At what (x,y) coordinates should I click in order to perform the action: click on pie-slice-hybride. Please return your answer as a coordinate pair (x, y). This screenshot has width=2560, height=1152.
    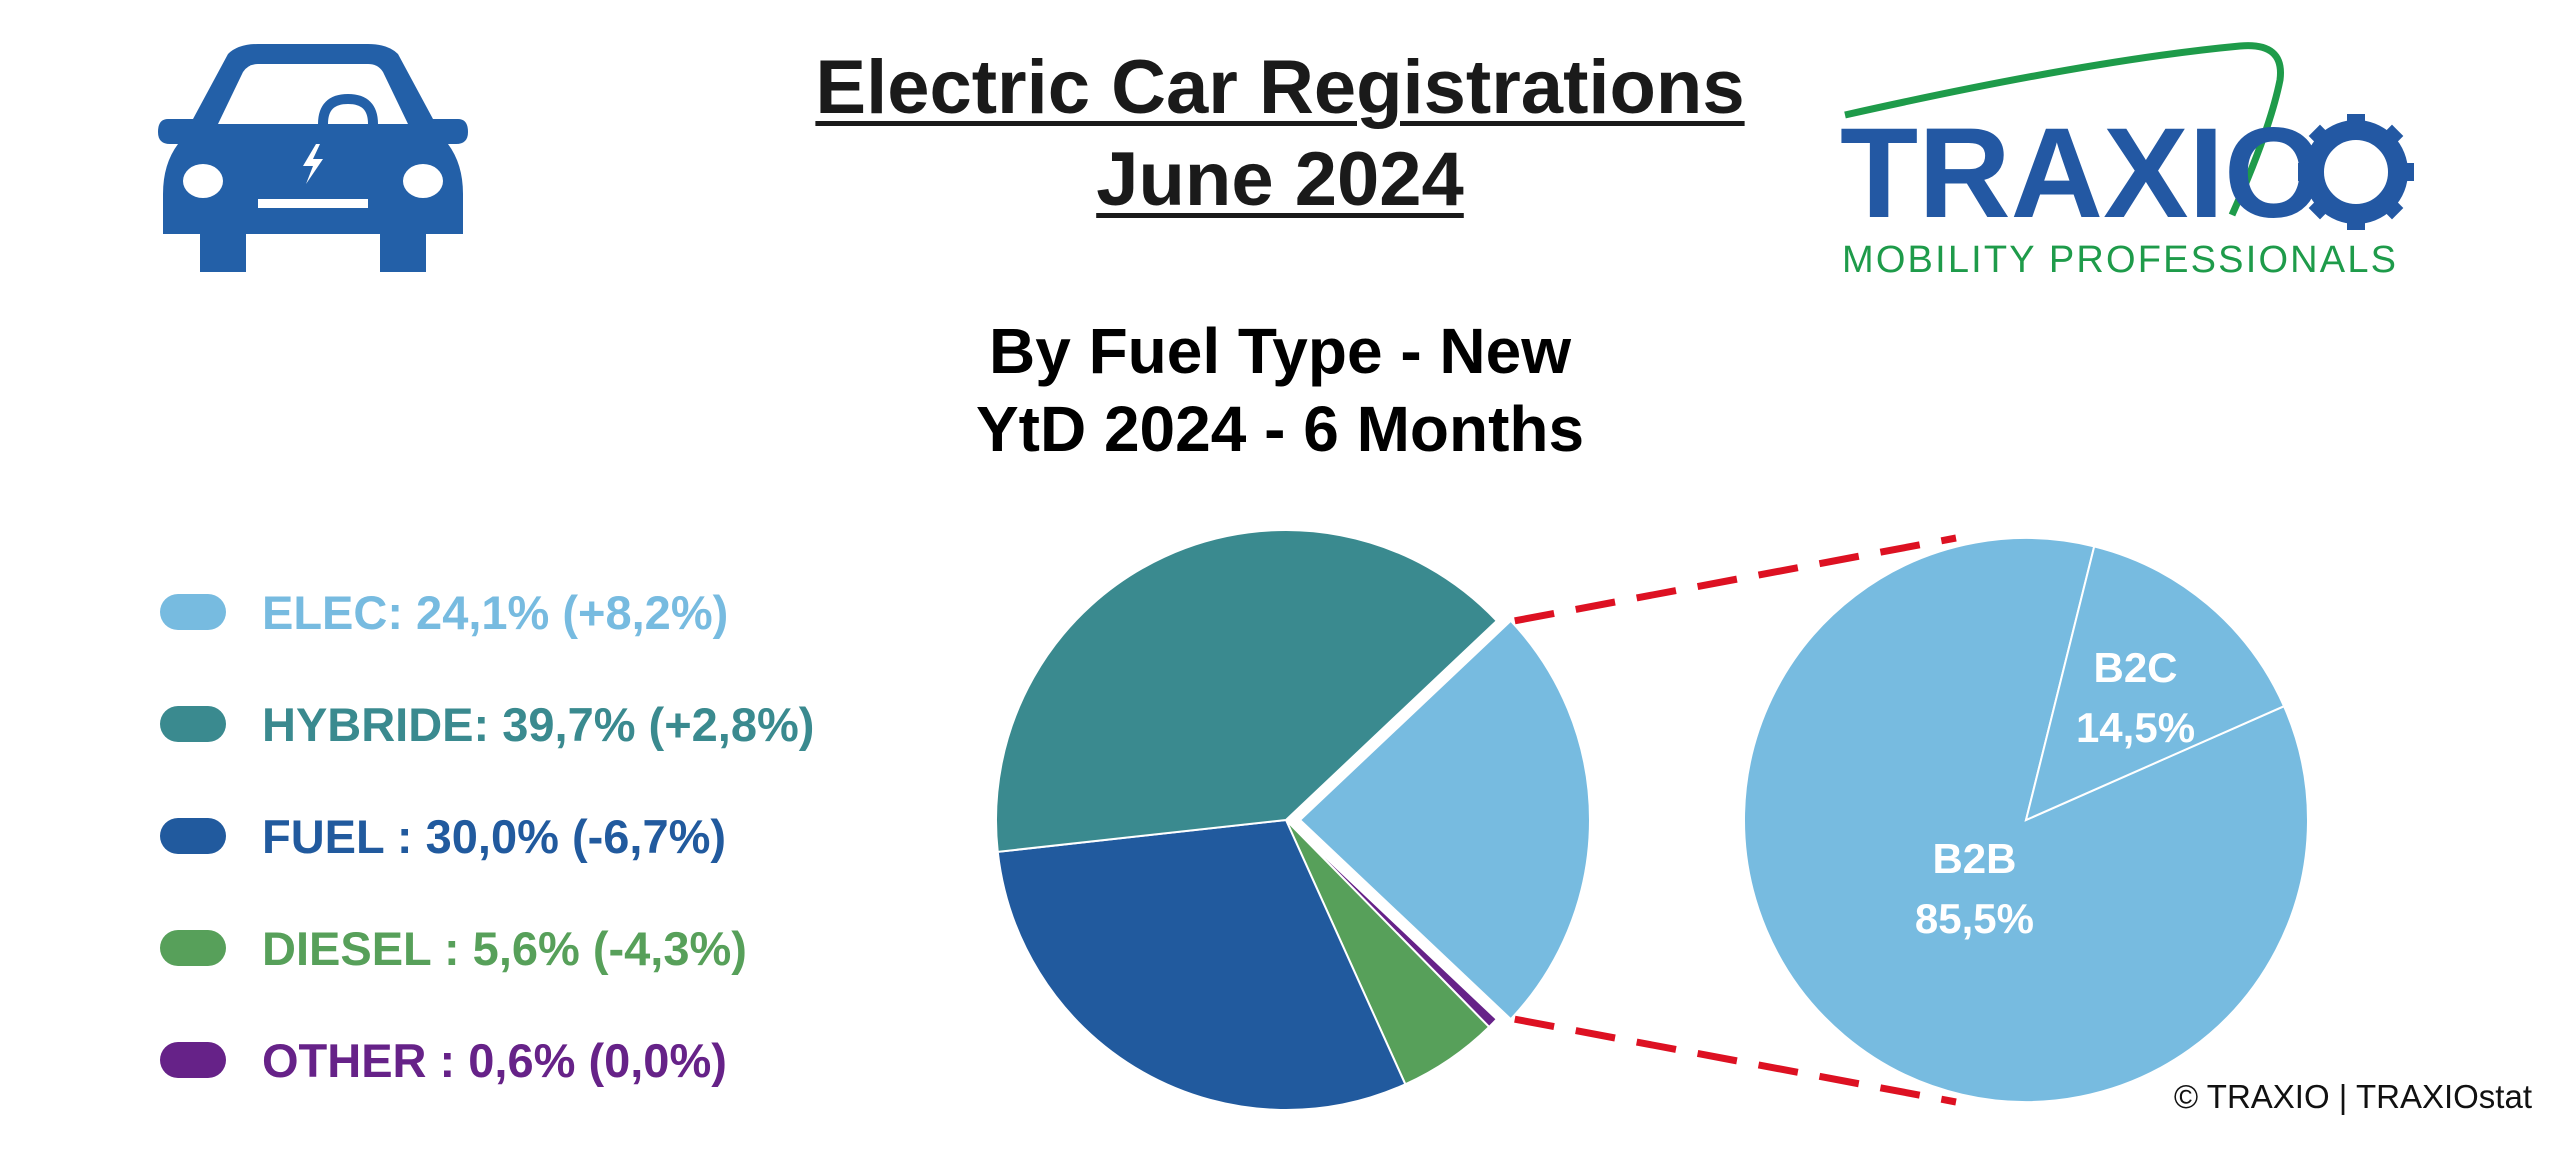
    Looking at the image, I should click on (1247, 691).